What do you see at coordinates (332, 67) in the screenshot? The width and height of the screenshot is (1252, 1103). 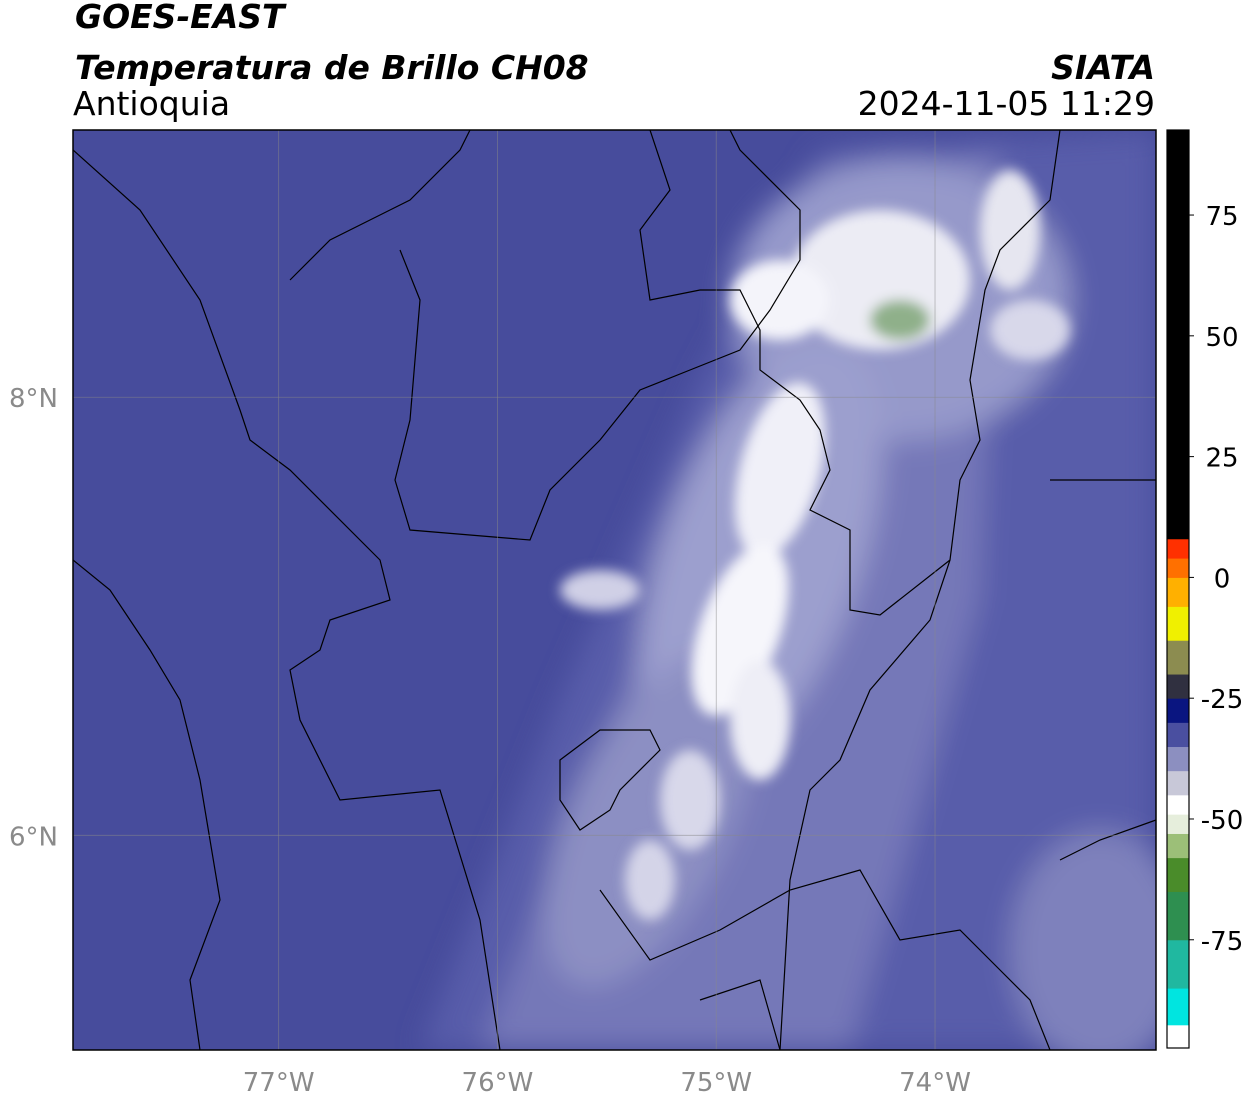 I see `product: Temperatura de Brillo CH08` at bounding box center [332, 67].